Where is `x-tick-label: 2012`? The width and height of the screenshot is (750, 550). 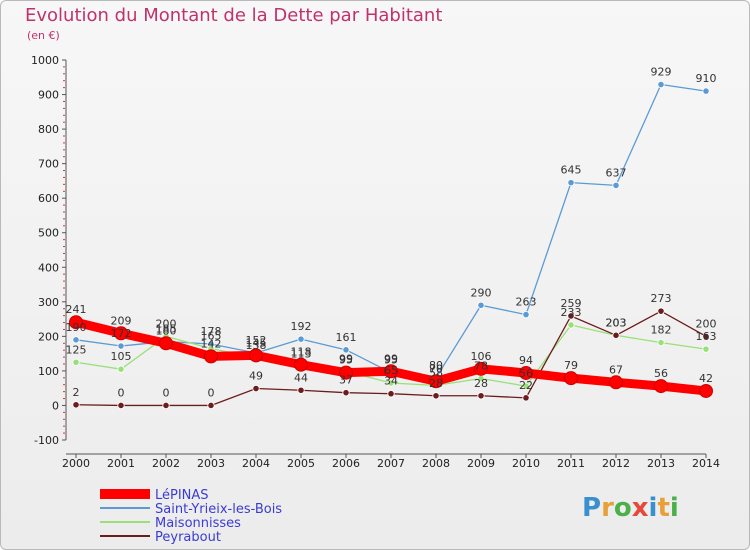 x-tick-label: 2012 is located at coordinates (616, 463).